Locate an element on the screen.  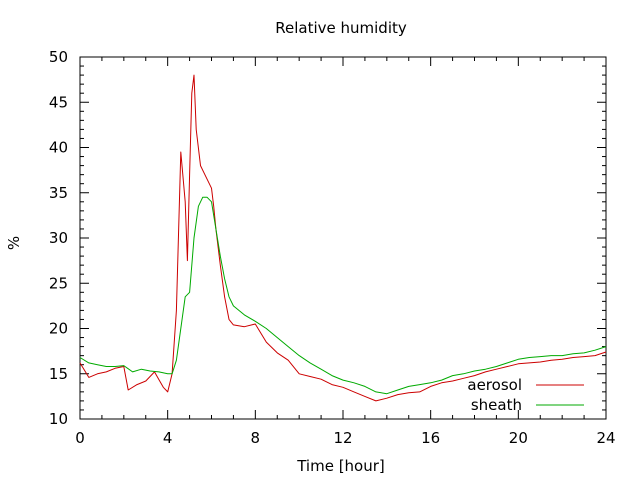
y-tick-label: 30 is located at coordinates (58, 238).